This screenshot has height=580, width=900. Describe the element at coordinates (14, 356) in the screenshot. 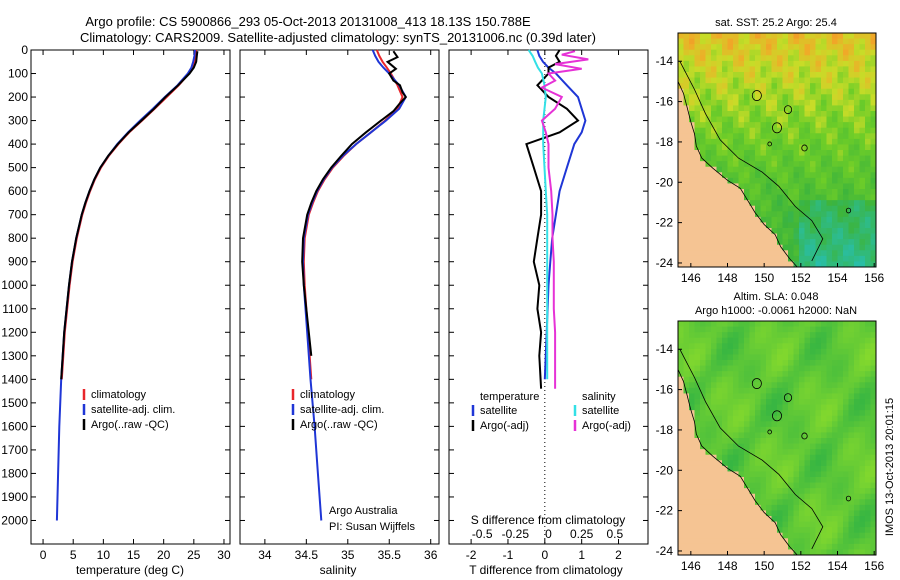

I see `y-tick-label: 1300` at that location.